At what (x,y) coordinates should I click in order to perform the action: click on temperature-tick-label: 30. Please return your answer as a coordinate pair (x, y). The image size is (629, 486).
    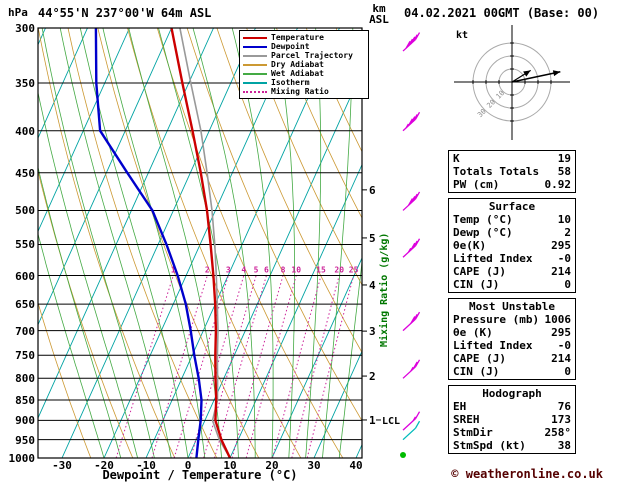
    Looking at the image, I should click on (314, 465).